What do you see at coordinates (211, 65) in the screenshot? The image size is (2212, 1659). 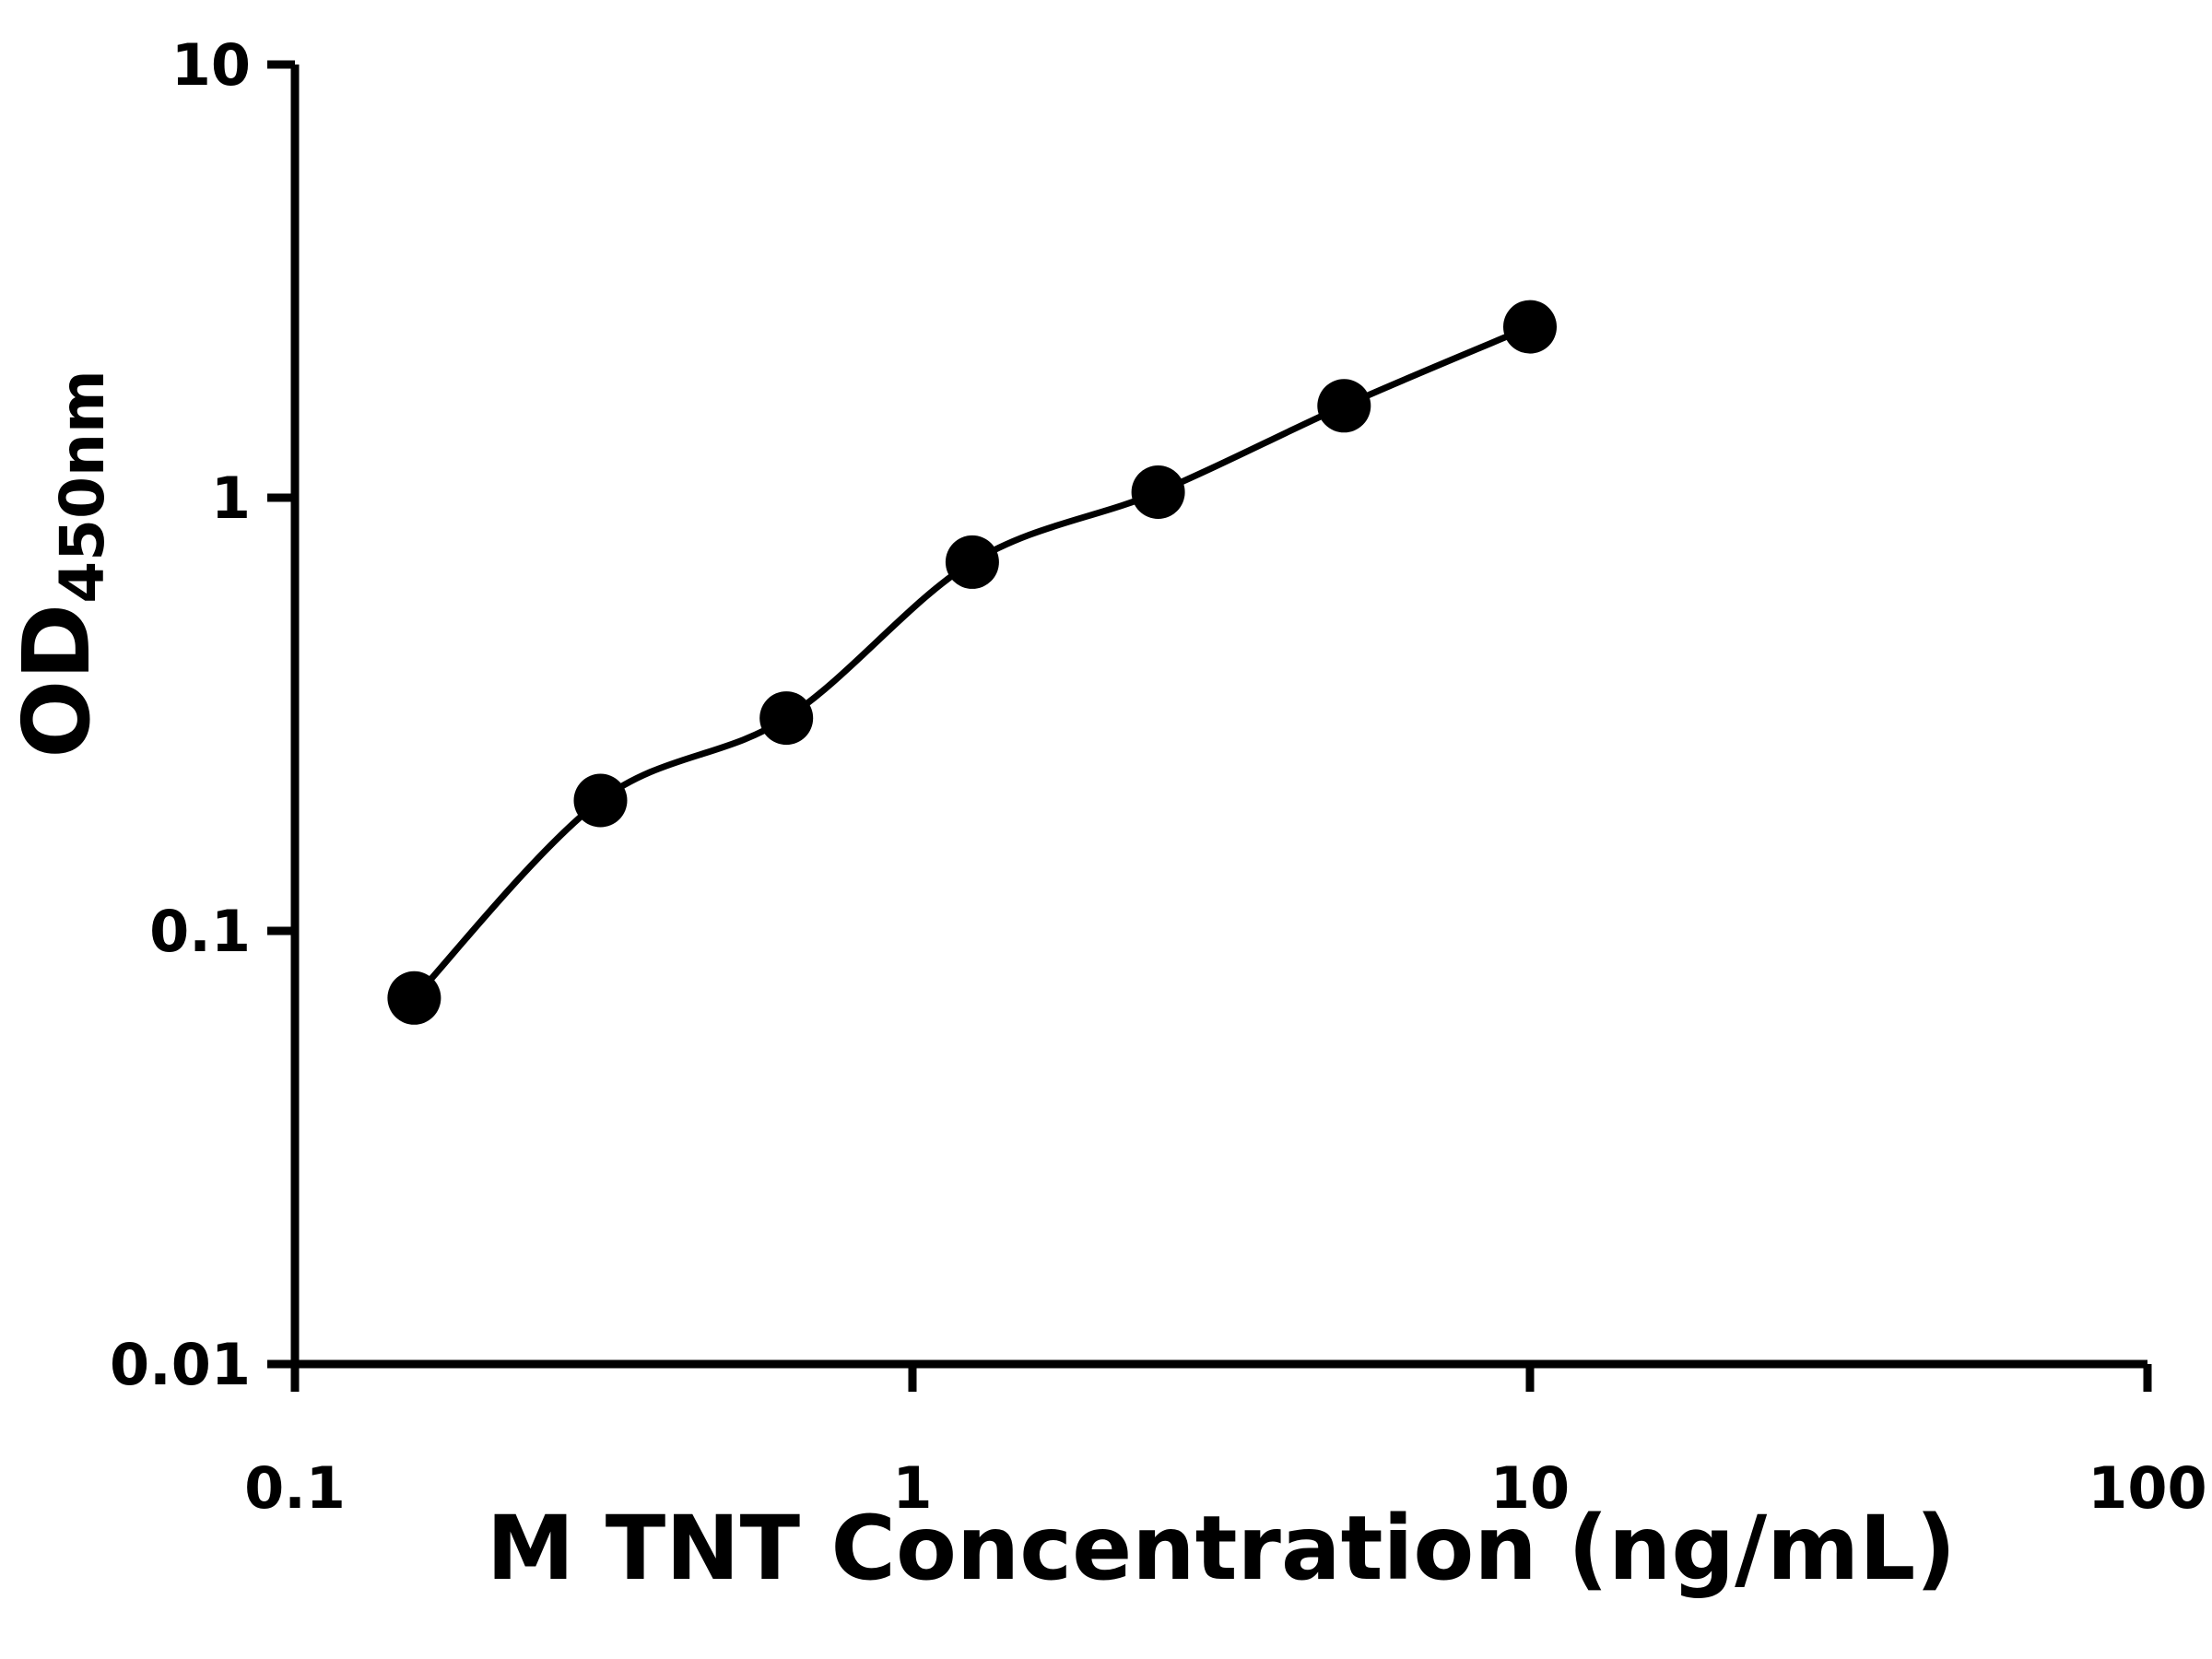 I see `y-tick-label: 10` at bounding box center [211, 65].